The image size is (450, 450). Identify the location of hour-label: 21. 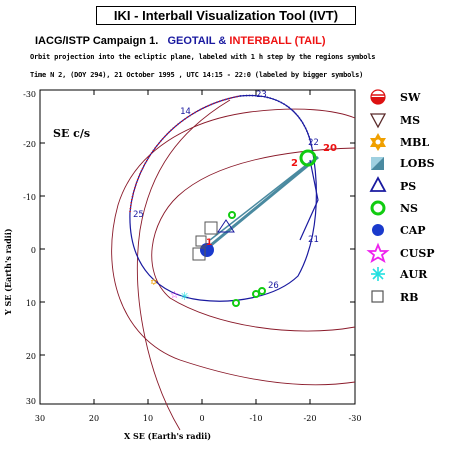
(313, 240).